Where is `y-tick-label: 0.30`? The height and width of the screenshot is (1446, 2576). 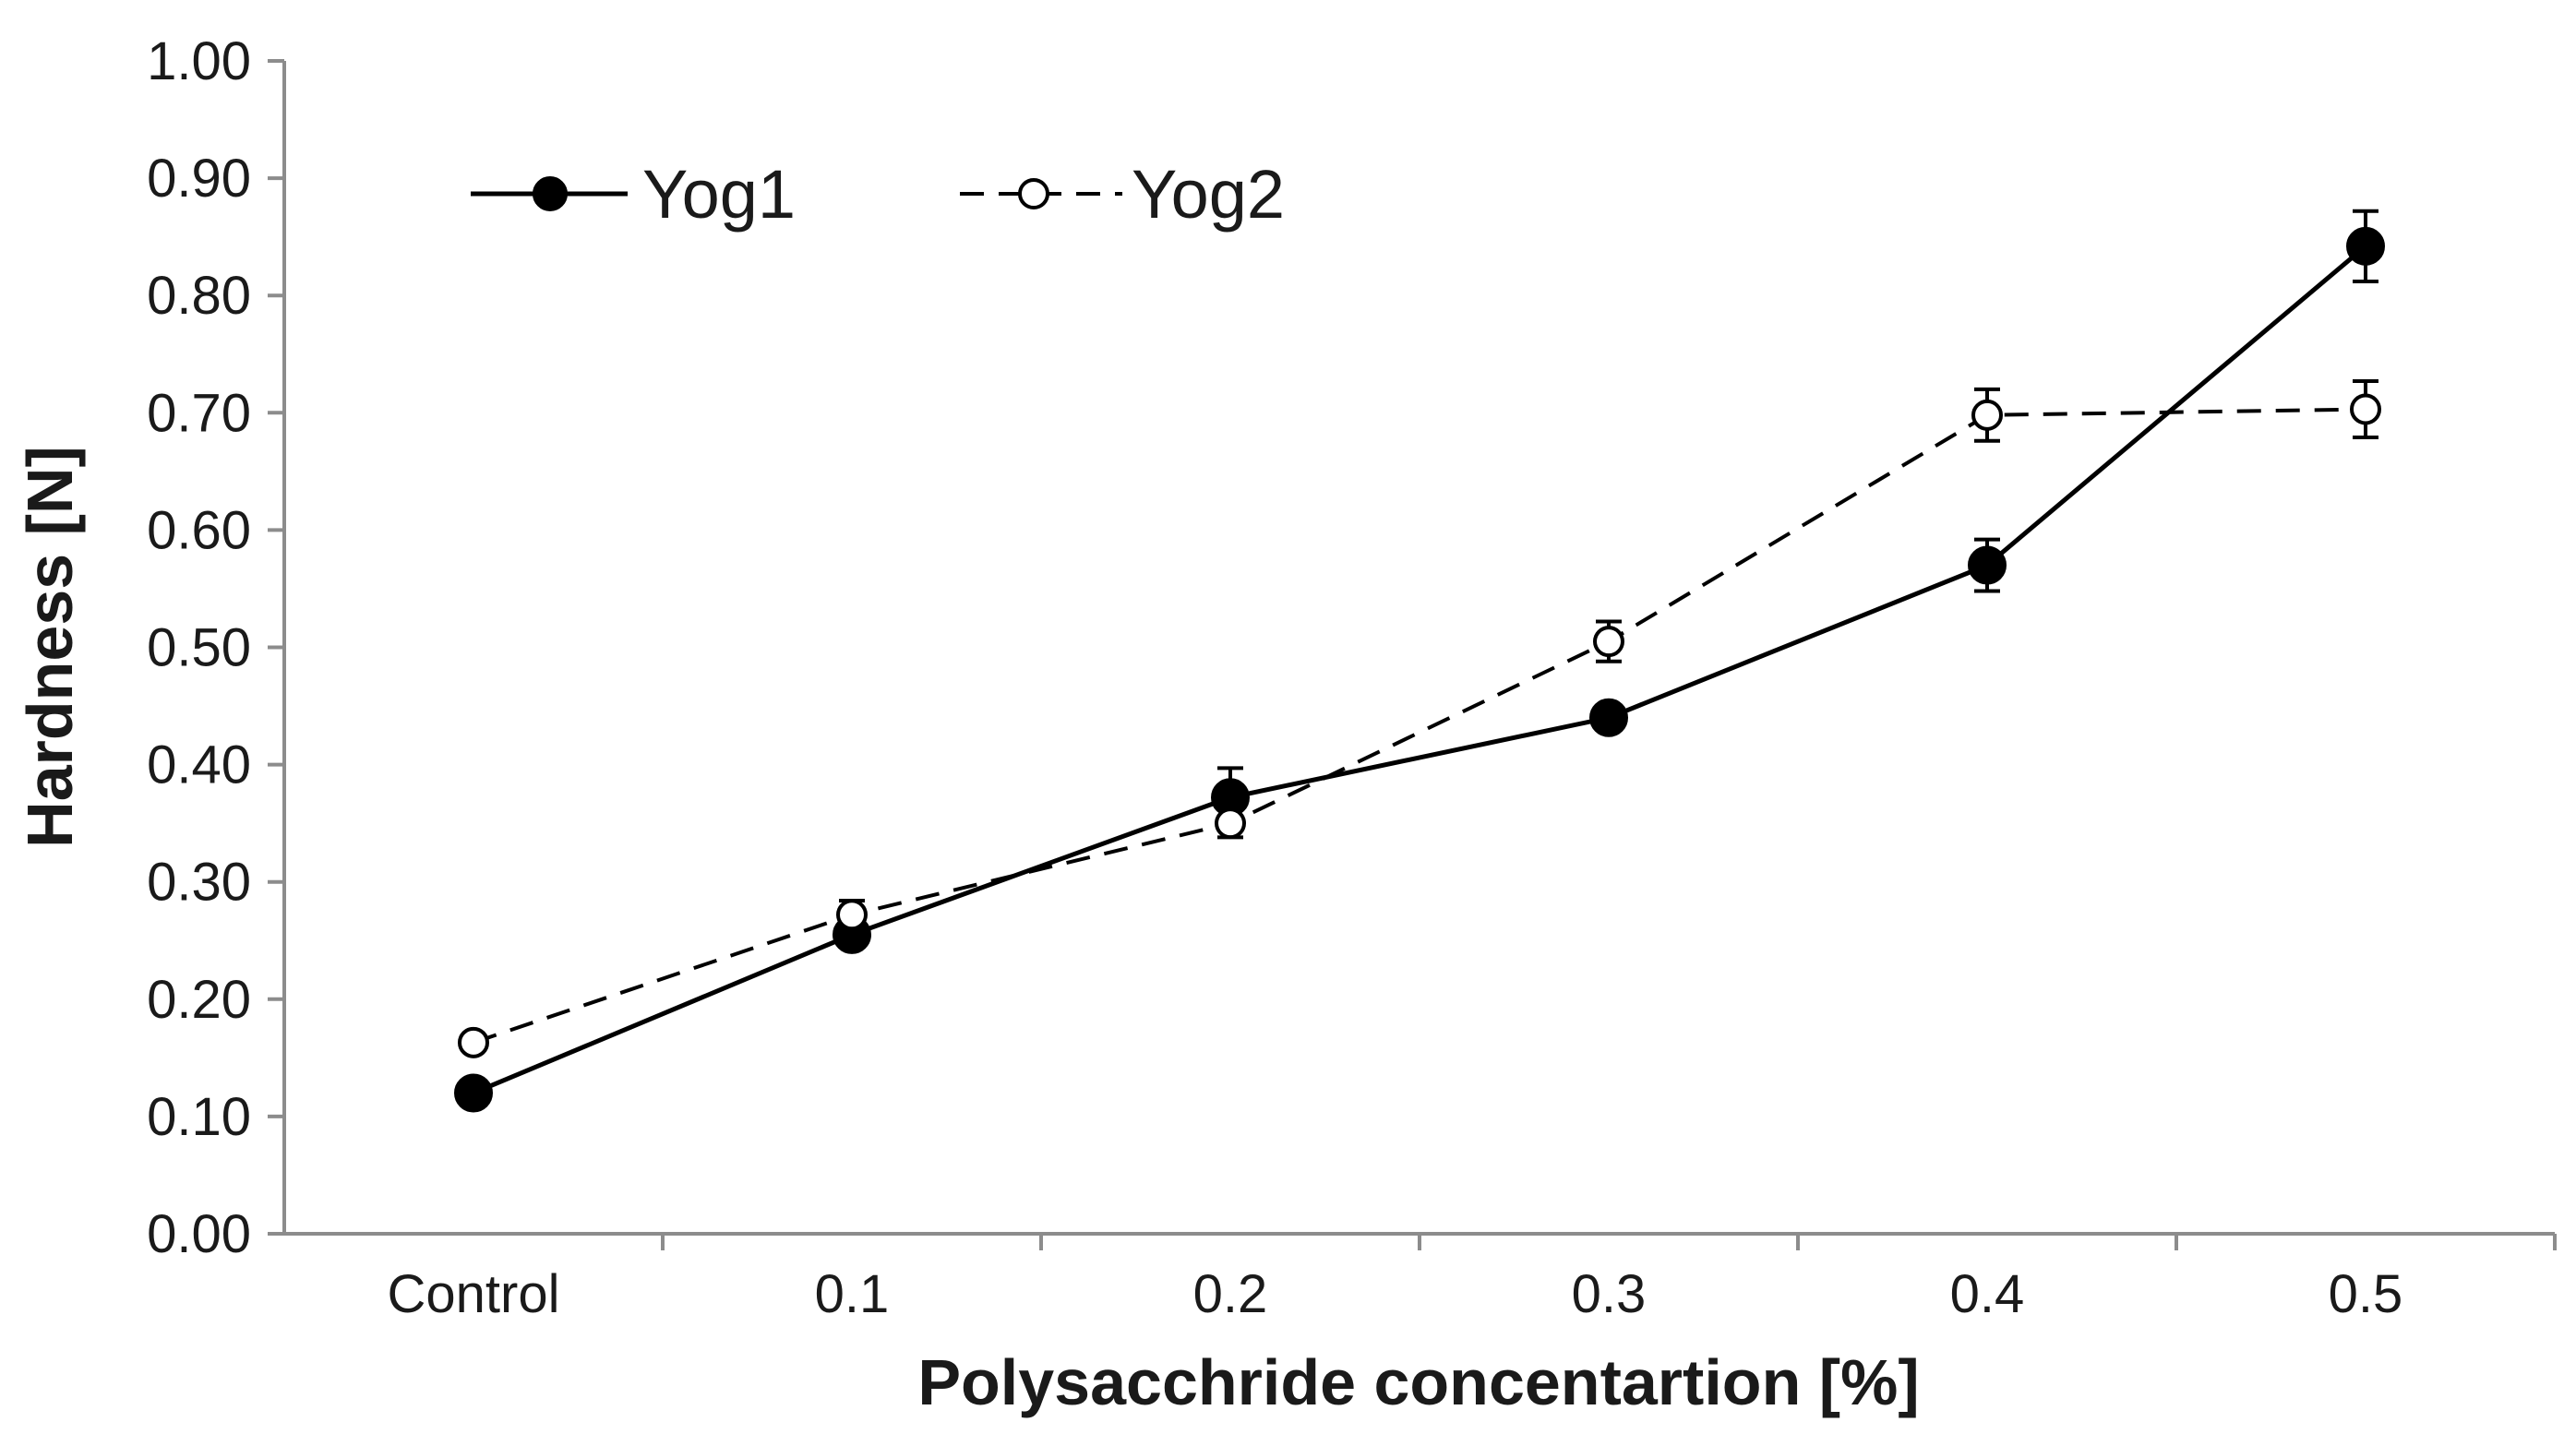 y-tick-label: 0.30 is located at coordinates (199, 883).